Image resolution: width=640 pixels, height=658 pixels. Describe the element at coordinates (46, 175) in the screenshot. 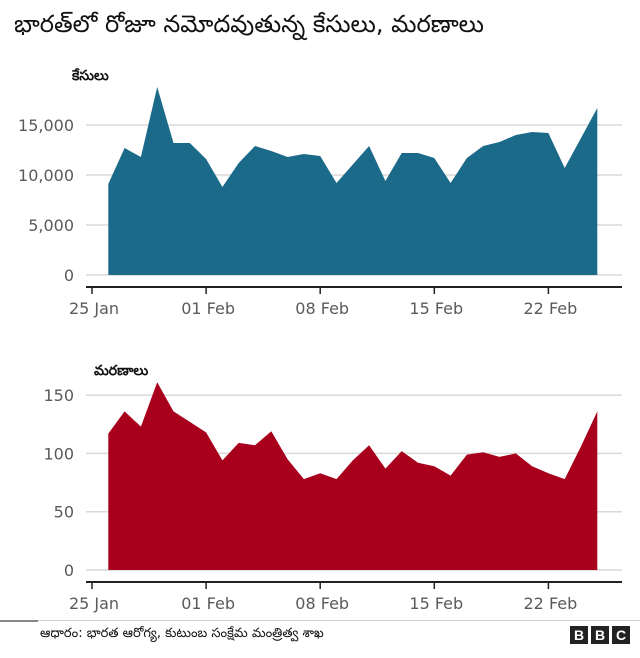

I see `y-tick-label: 10,000` at that location.